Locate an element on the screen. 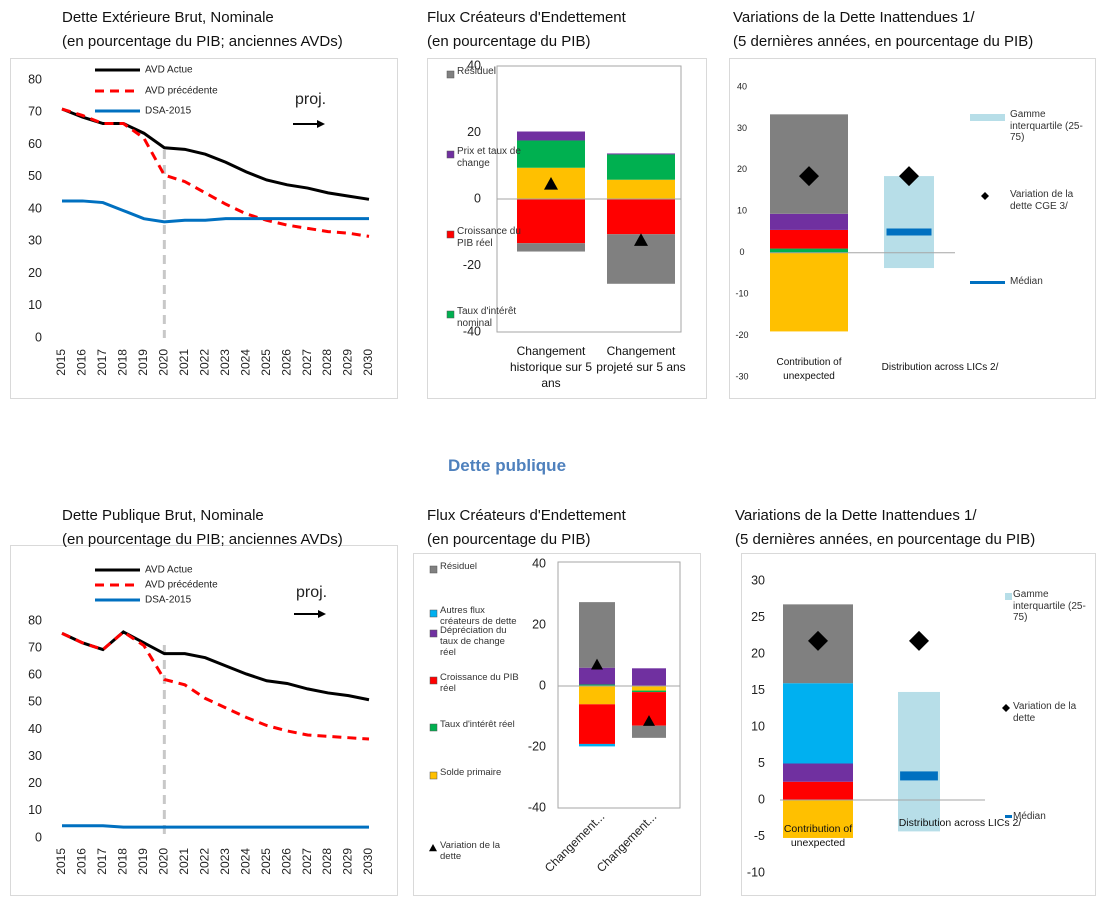 Image resolution: width=1098 pixels, height=897 pixels. x-tick-label: 2020 is located at coordinates (164, 362).